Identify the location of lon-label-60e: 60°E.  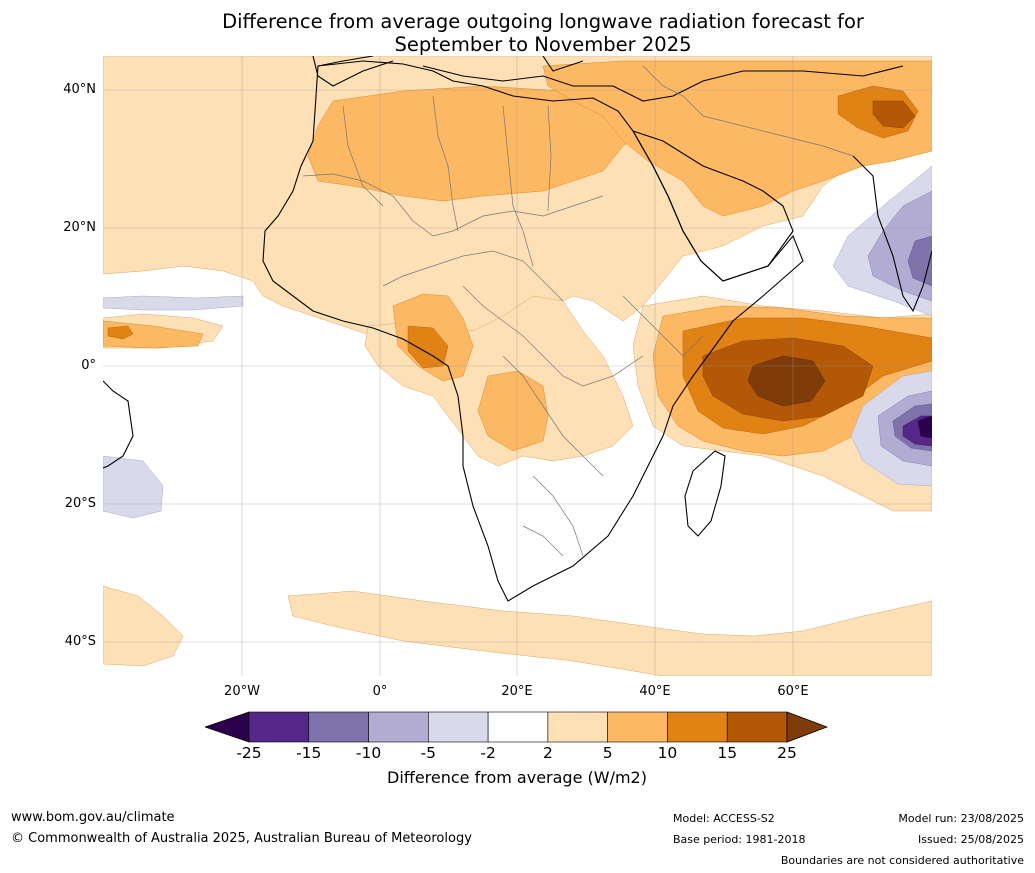
(793, 691).